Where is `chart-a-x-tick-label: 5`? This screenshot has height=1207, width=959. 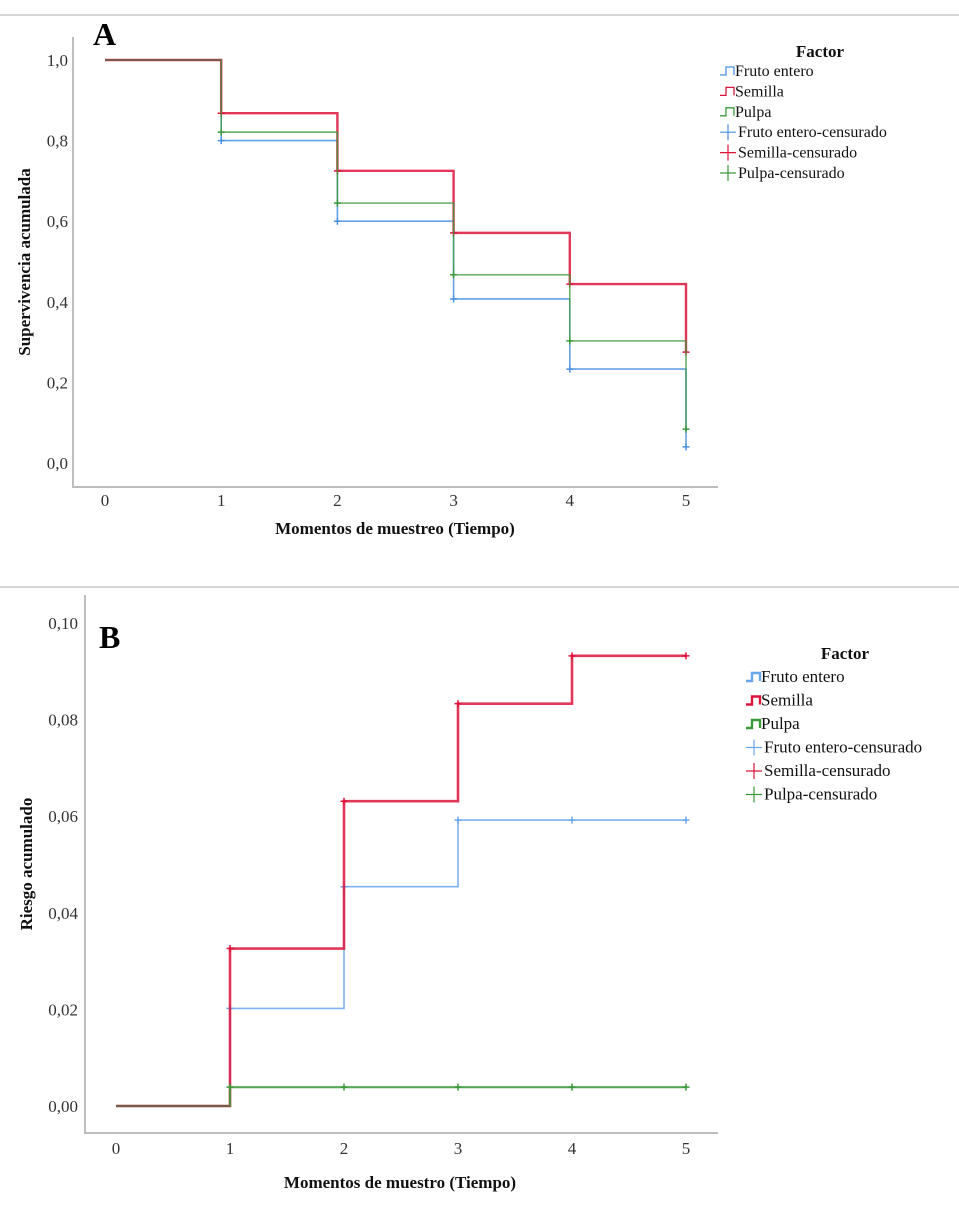 chart-a-x-tick-label: 5 is located at coordinates (686, 500).